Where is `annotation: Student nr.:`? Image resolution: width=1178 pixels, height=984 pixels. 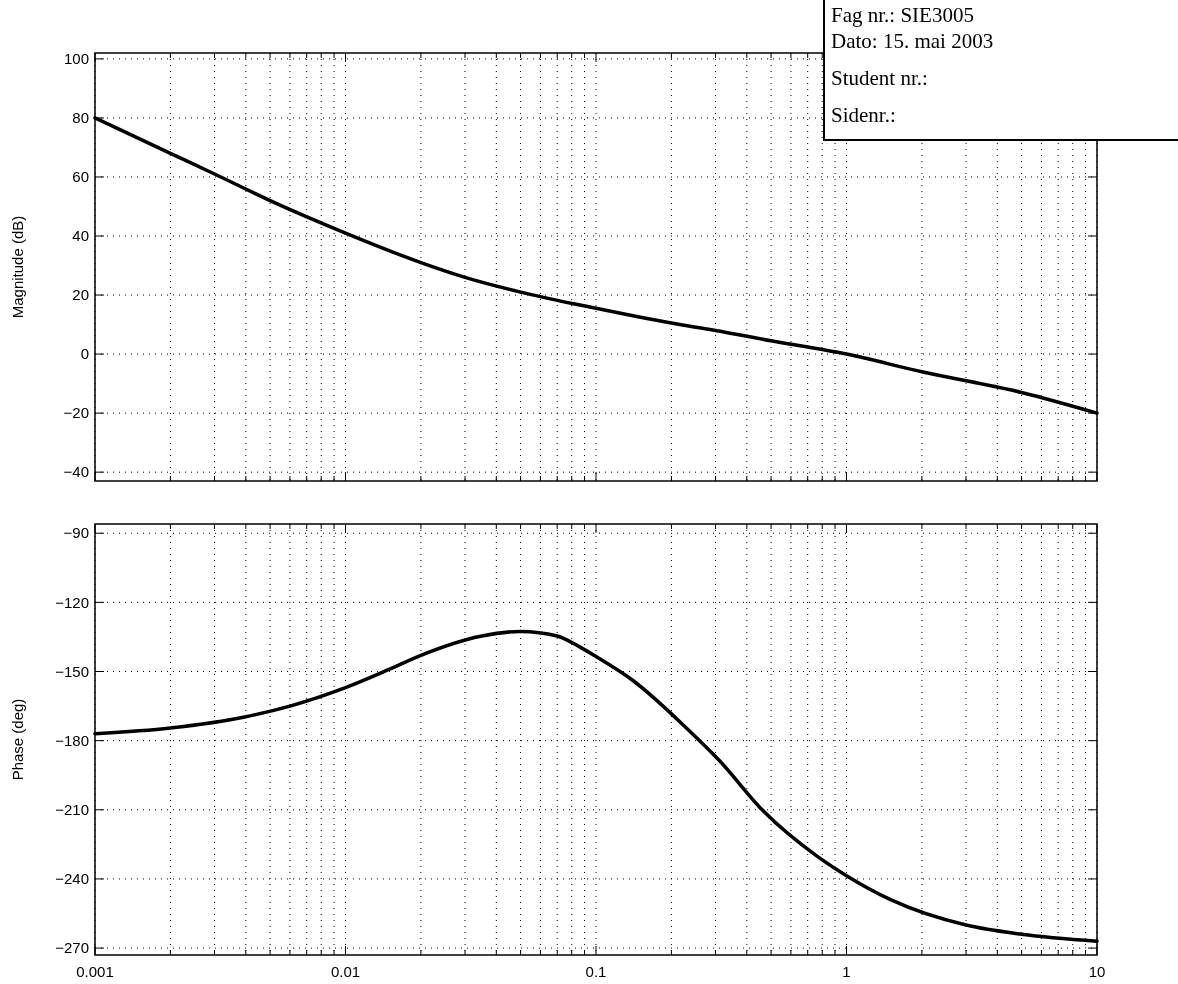 annotation: Student nr.: is located at coordinates (879, 78).